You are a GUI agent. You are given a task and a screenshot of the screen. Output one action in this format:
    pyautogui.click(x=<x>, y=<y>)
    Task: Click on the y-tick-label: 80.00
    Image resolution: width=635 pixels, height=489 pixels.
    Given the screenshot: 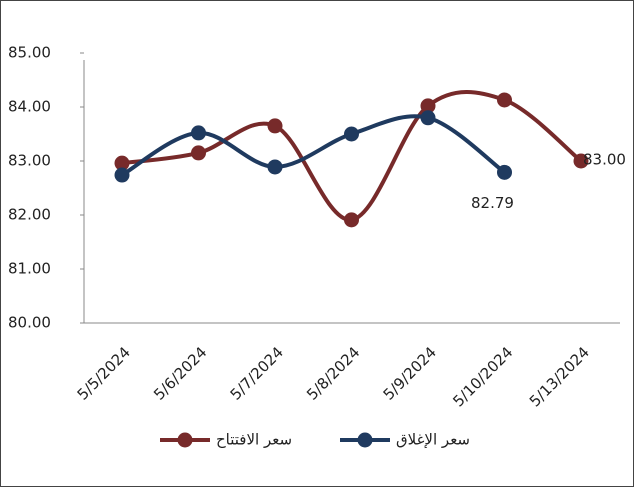 What is the action you would take?
    pyautogui.click(x=29, y=323)
    